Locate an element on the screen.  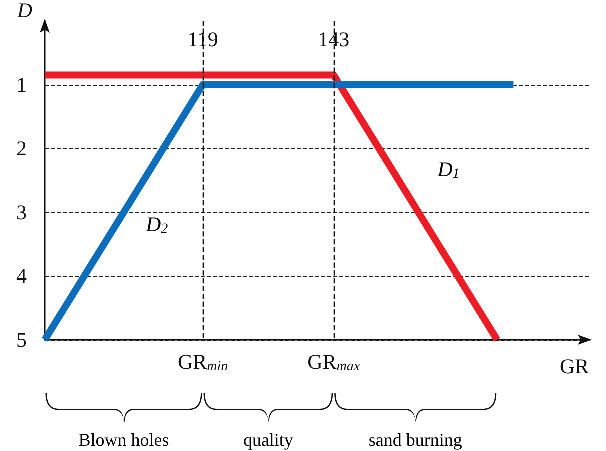
text: Blown holes is located at coordinates (124, 440).